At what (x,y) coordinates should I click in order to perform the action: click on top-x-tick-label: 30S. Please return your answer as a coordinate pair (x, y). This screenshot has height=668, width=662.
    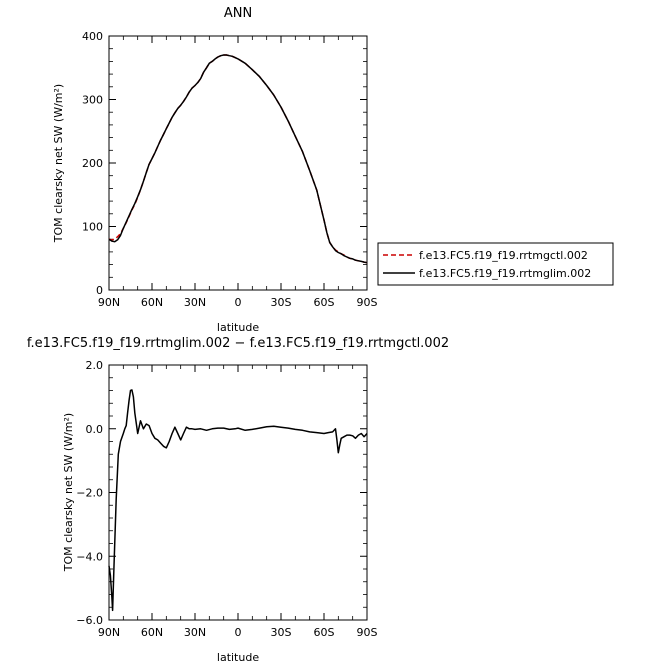
    Looking at the image, I should click on (281, 302).